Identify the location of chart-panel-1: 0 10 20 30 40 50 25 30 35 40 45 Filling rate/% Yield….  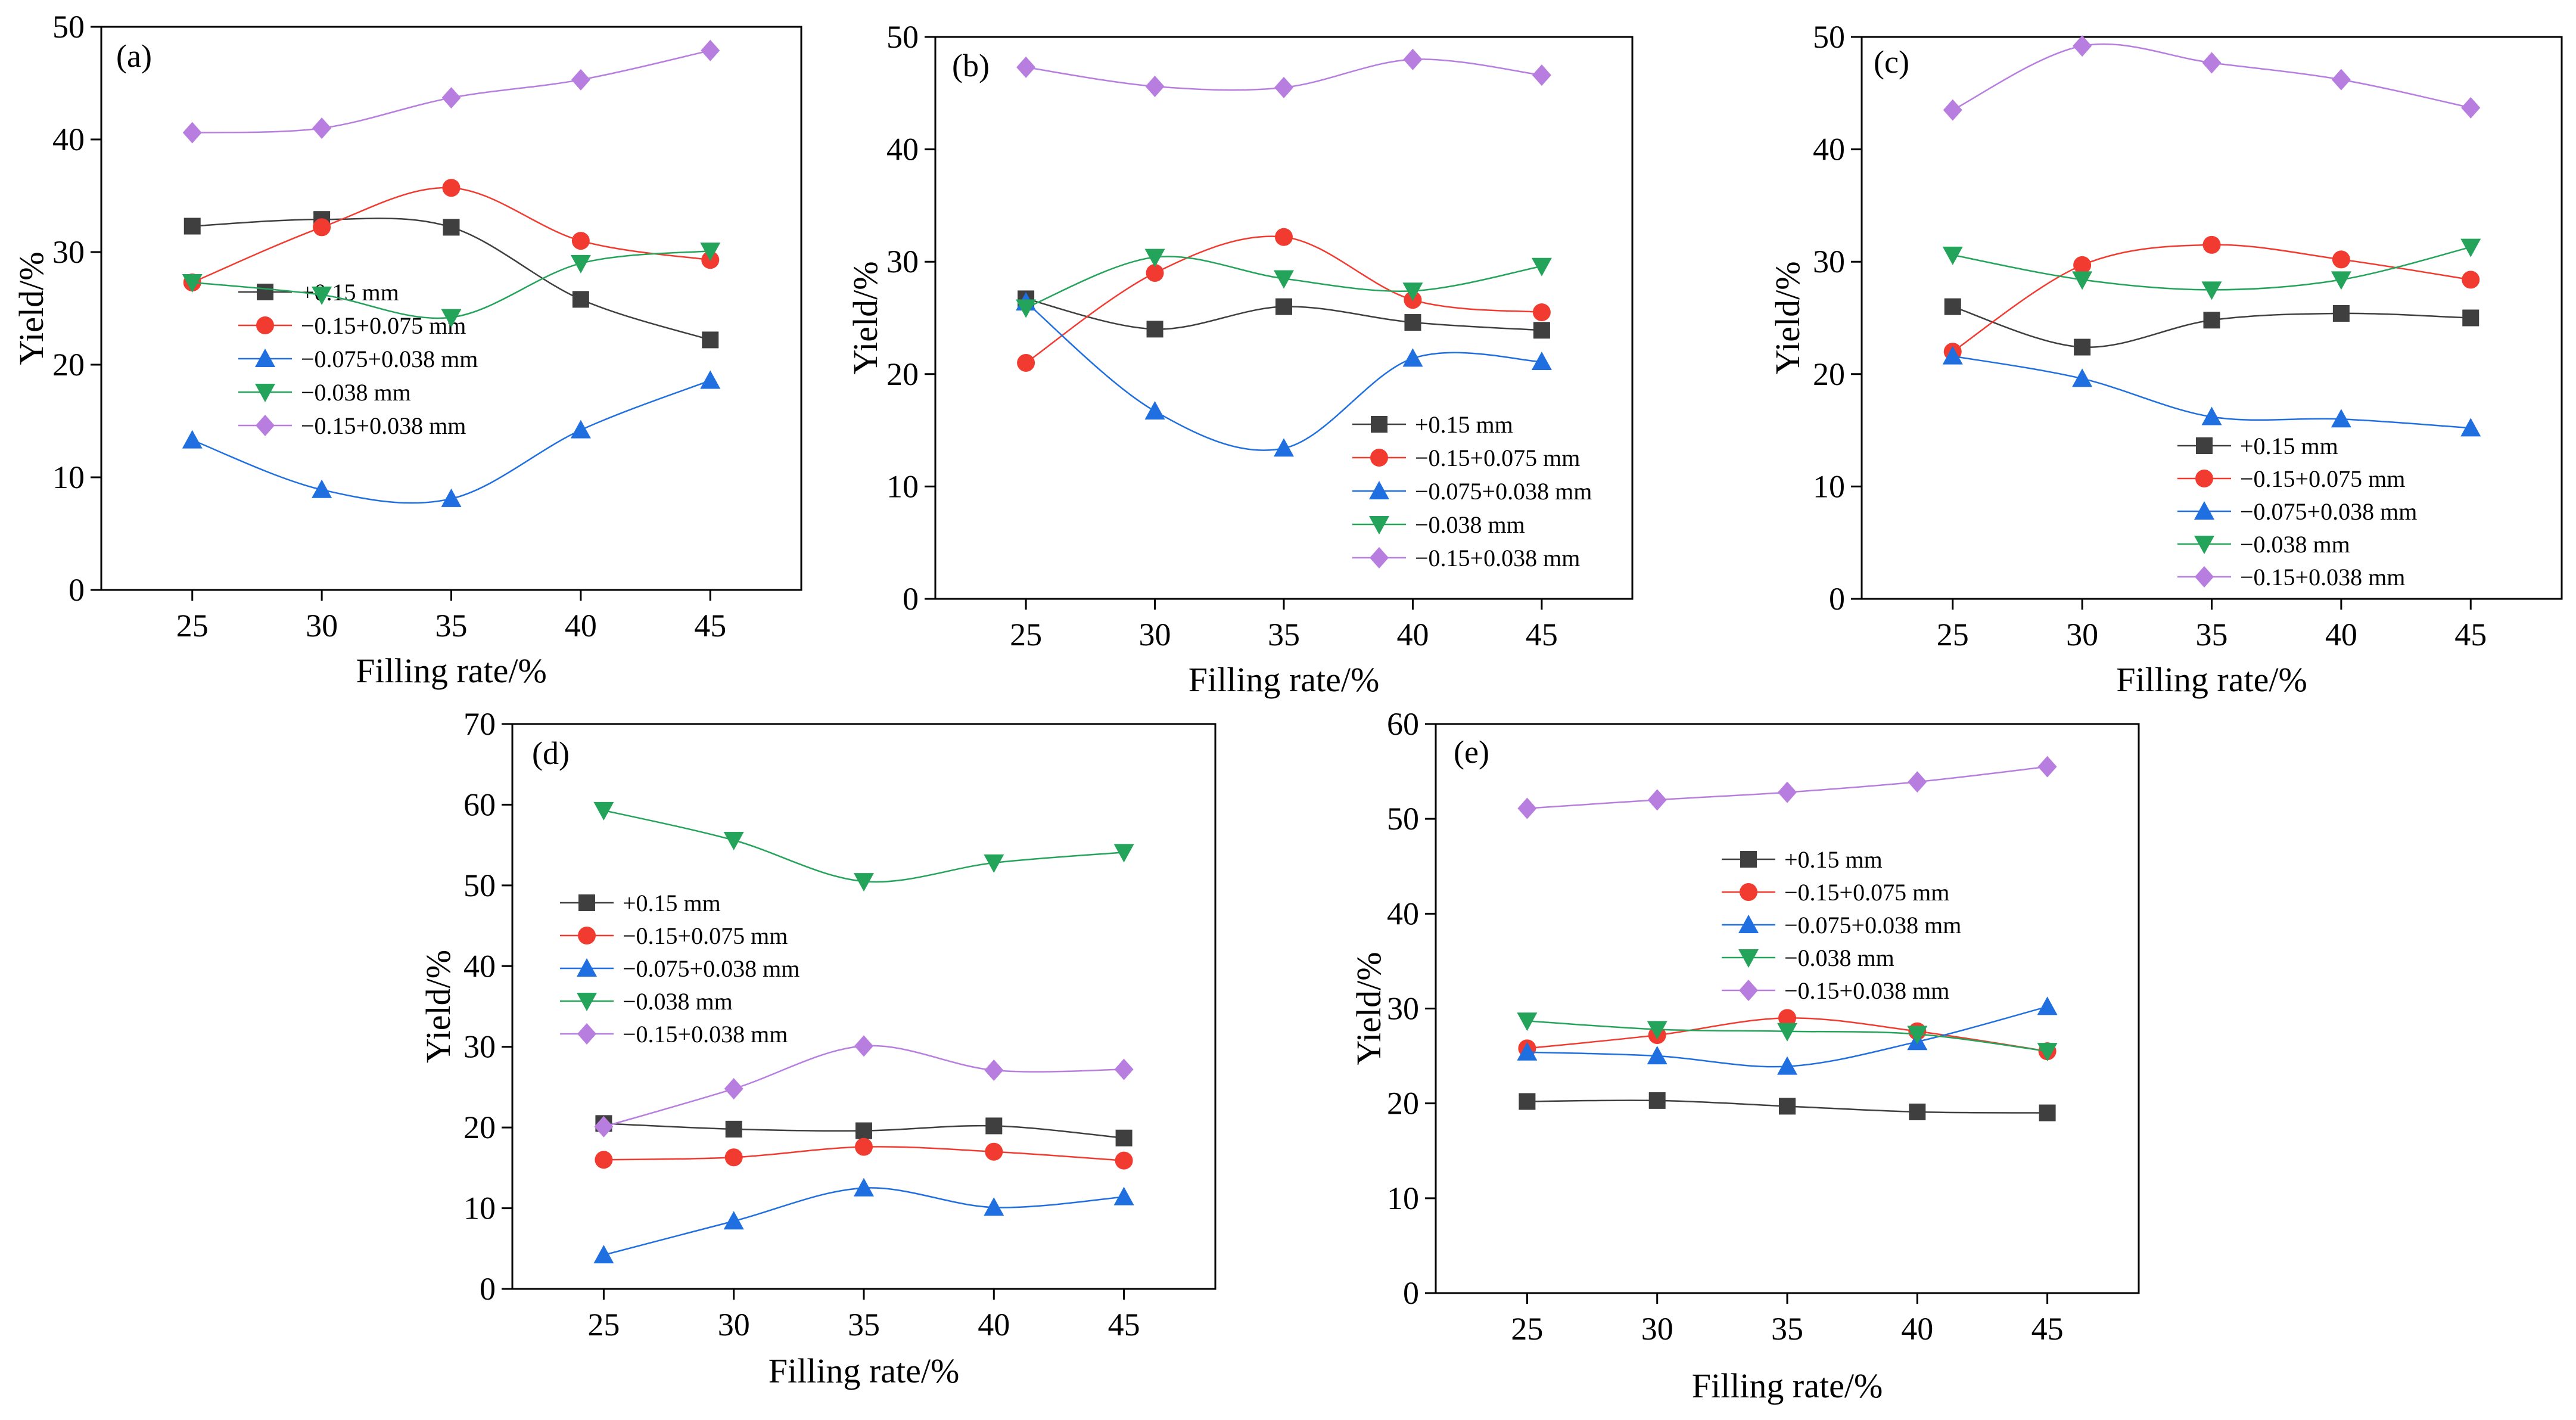
(1240, 359).